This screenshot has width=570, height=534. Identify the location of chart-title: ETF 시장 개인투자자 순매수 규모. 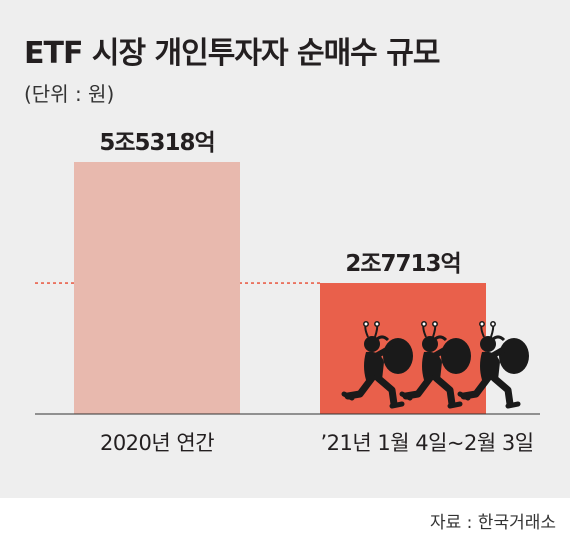
(232, 53).